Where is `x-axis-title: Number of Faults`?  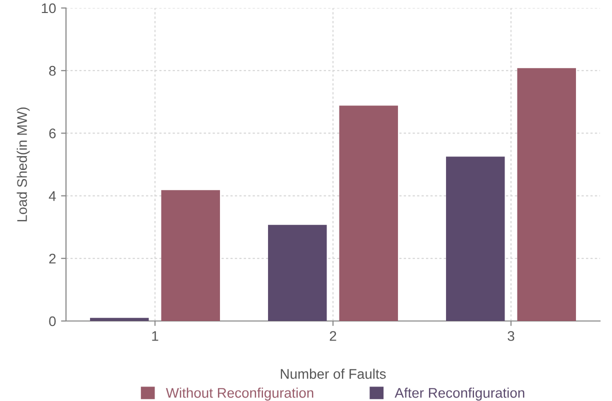
x-axis-title: Number of Faults is located at coordinates (333, 373).